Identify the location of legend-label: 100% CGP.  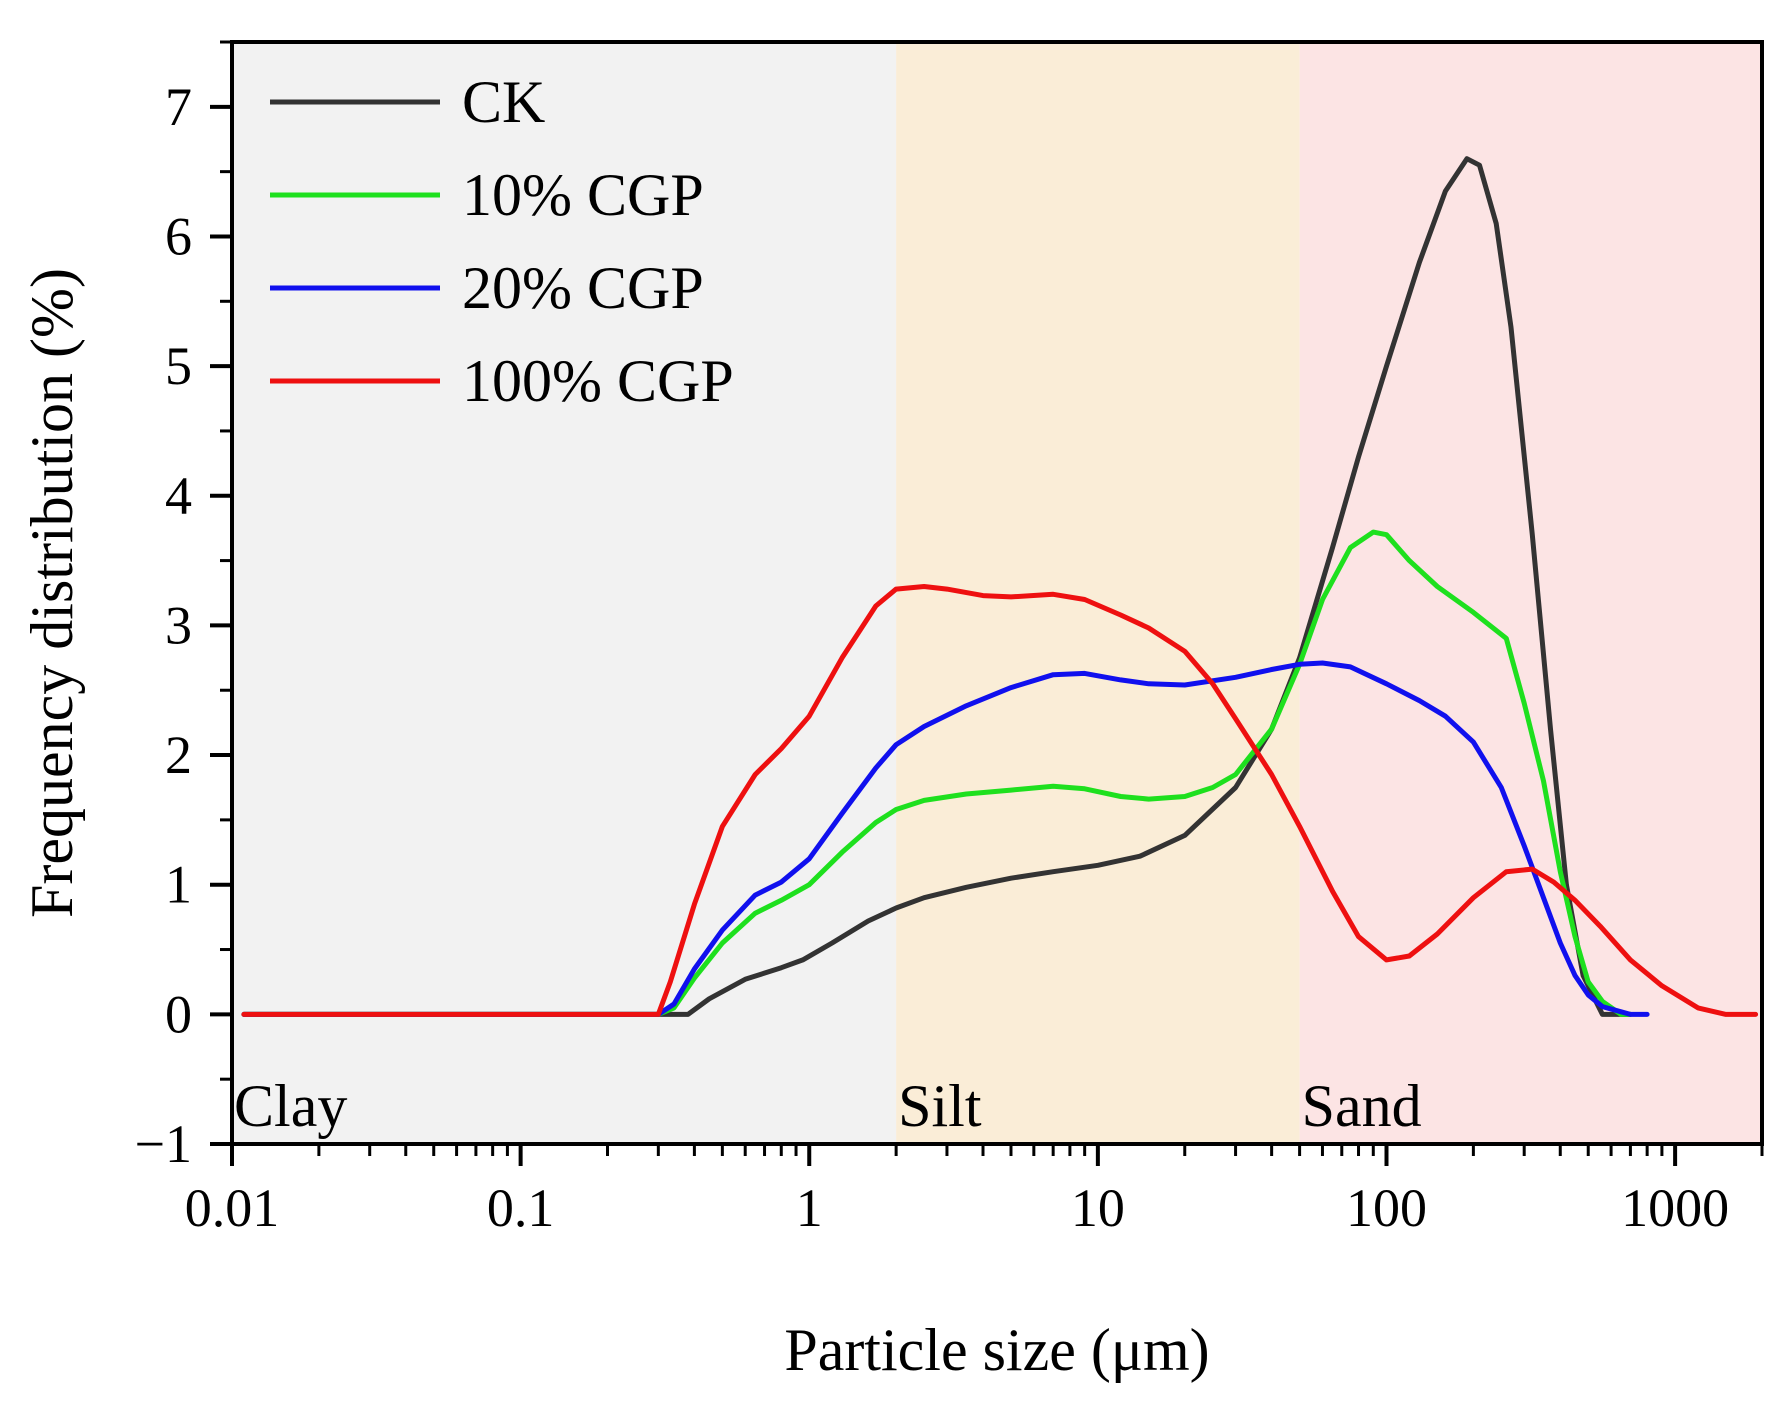
(598, 381).